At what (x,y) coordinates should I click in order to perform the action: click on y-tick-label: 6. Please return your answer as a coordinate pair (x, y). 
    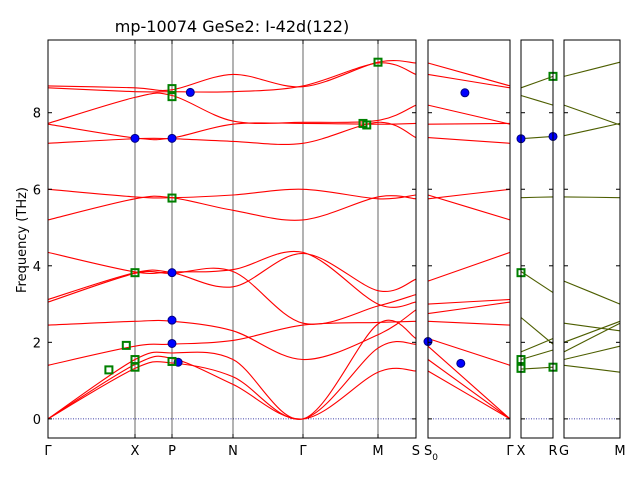
    Looking at the image, I should click on (37, 190).